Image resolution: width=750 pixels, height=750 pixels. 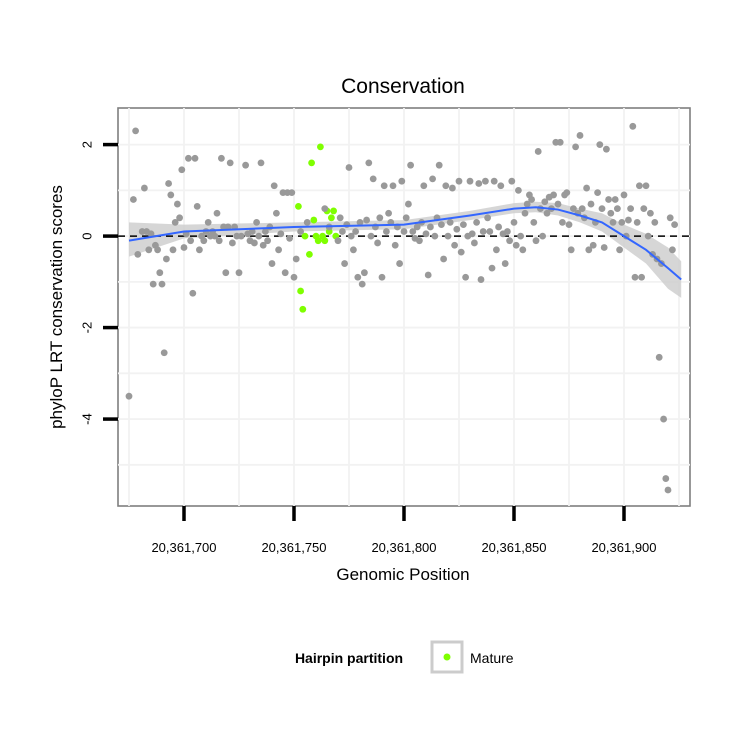 I want to click on legend-label-mature: Mature, so click(x=492, y=658).